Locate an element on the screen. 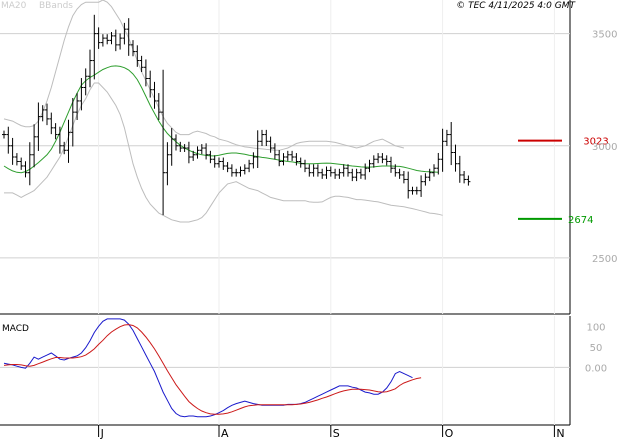  price-y-tick-label: 3500 is located at coordinates (604, 35).